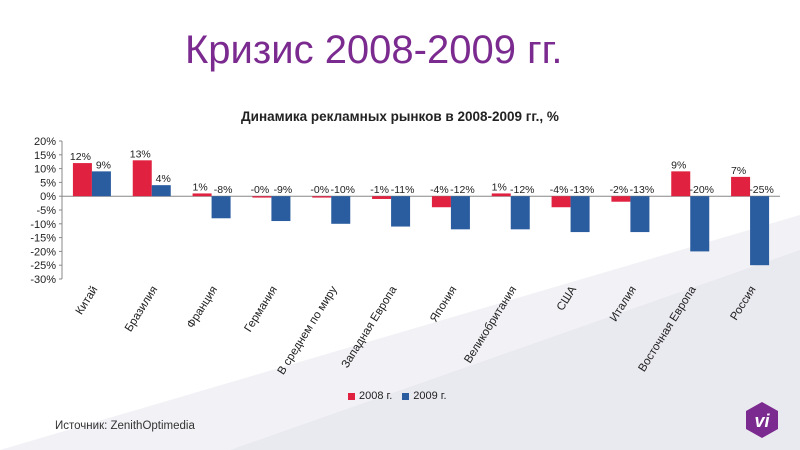 This screenshot has height=450, width=800. Describe the element at coordinates (406, 396) in the screenshot. I see `legend-swatch-2009` at that location.